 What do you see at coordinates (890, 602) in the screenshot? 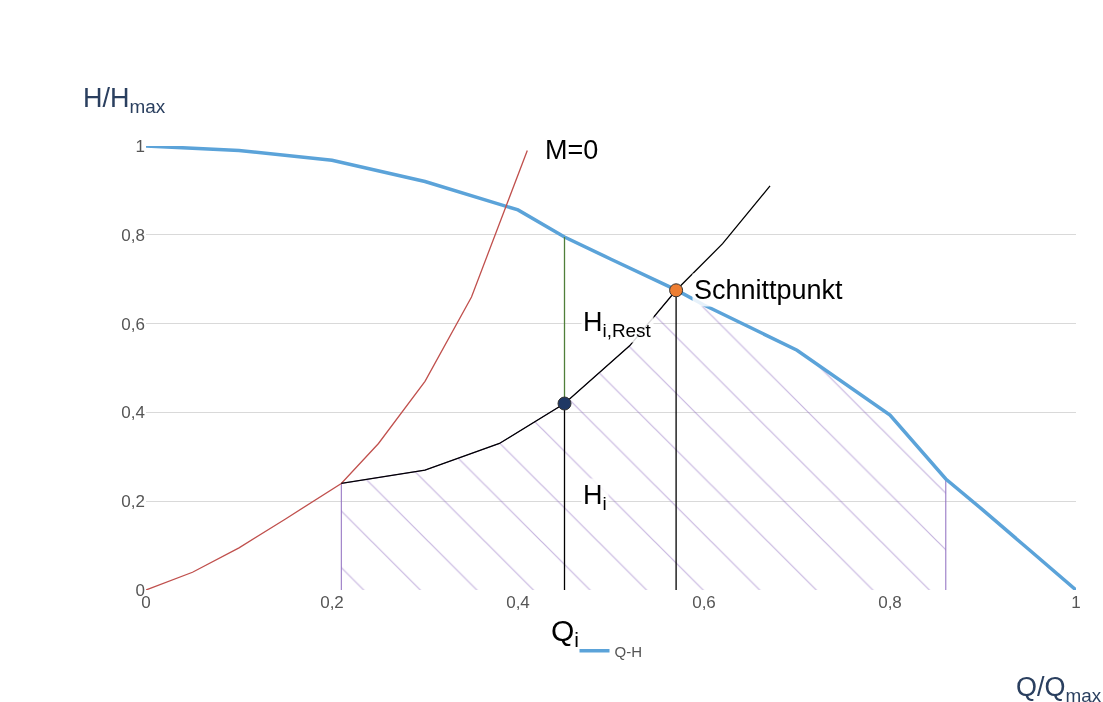
I see `x-tick-label: 0,8` at bounding box center [890, 602].